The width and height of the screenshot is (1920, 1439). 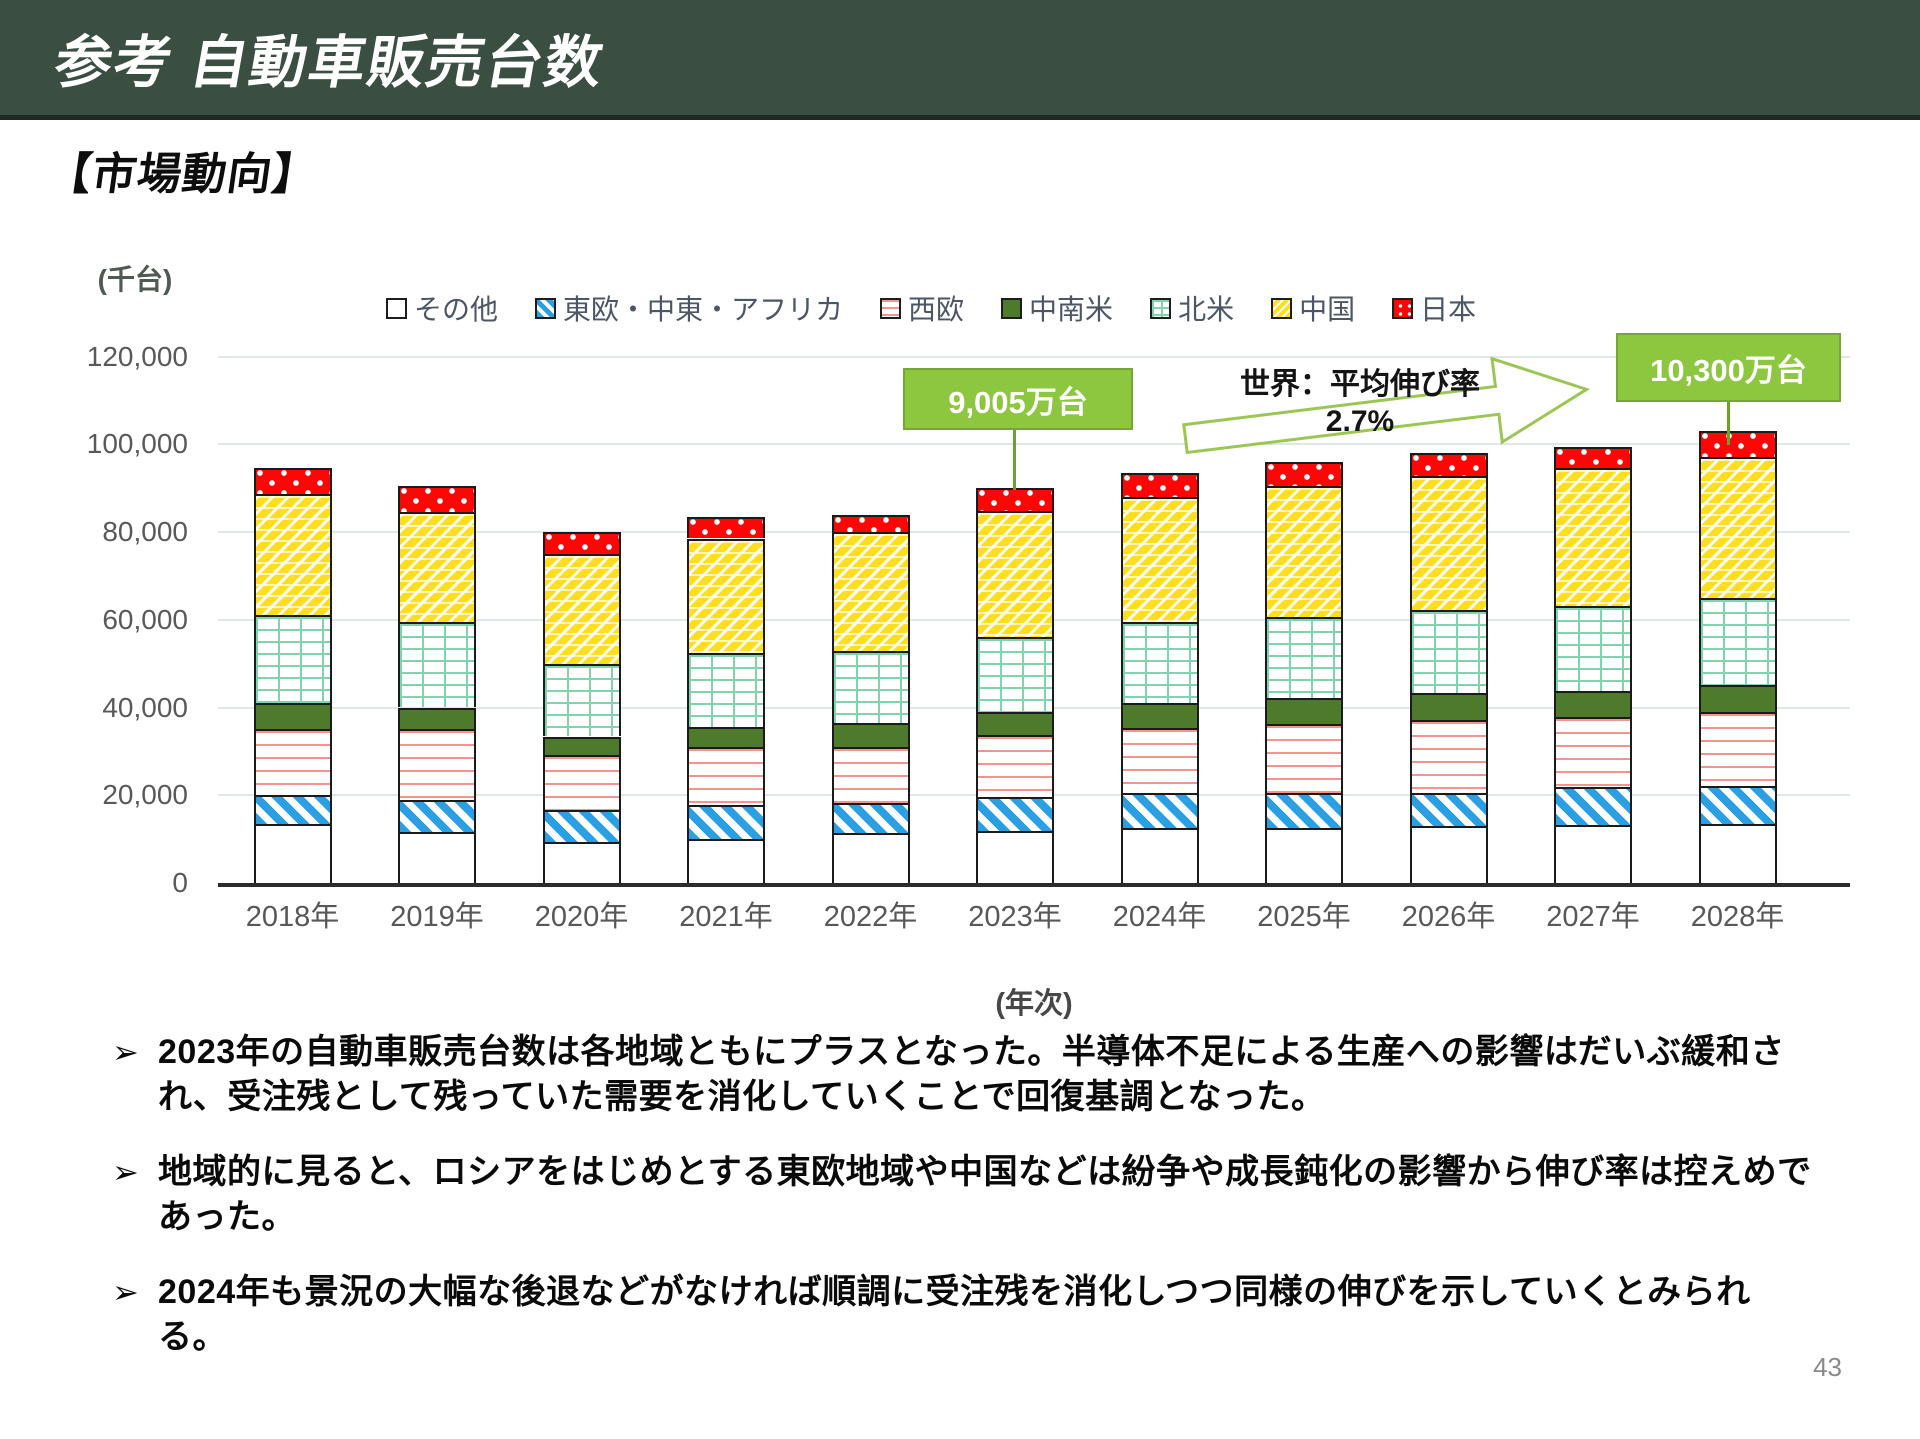 What do you see at coordinates (960, 60) in the screenshot?
I see `header-bar: 参考 自動車販売台数` at bounding box center [960, 60].